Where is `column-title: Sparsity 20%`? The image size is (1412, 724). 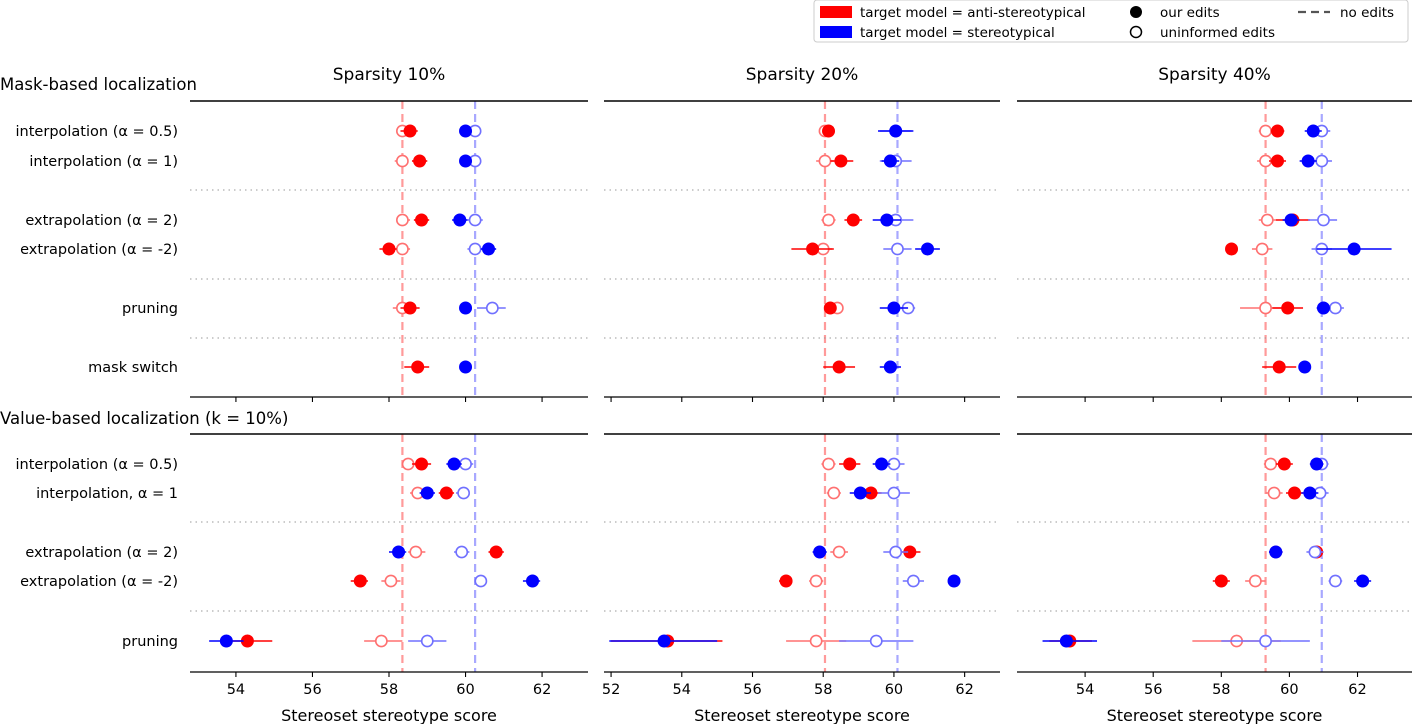
column-title: Sparsity 20% is located at coordinates (802, 75).